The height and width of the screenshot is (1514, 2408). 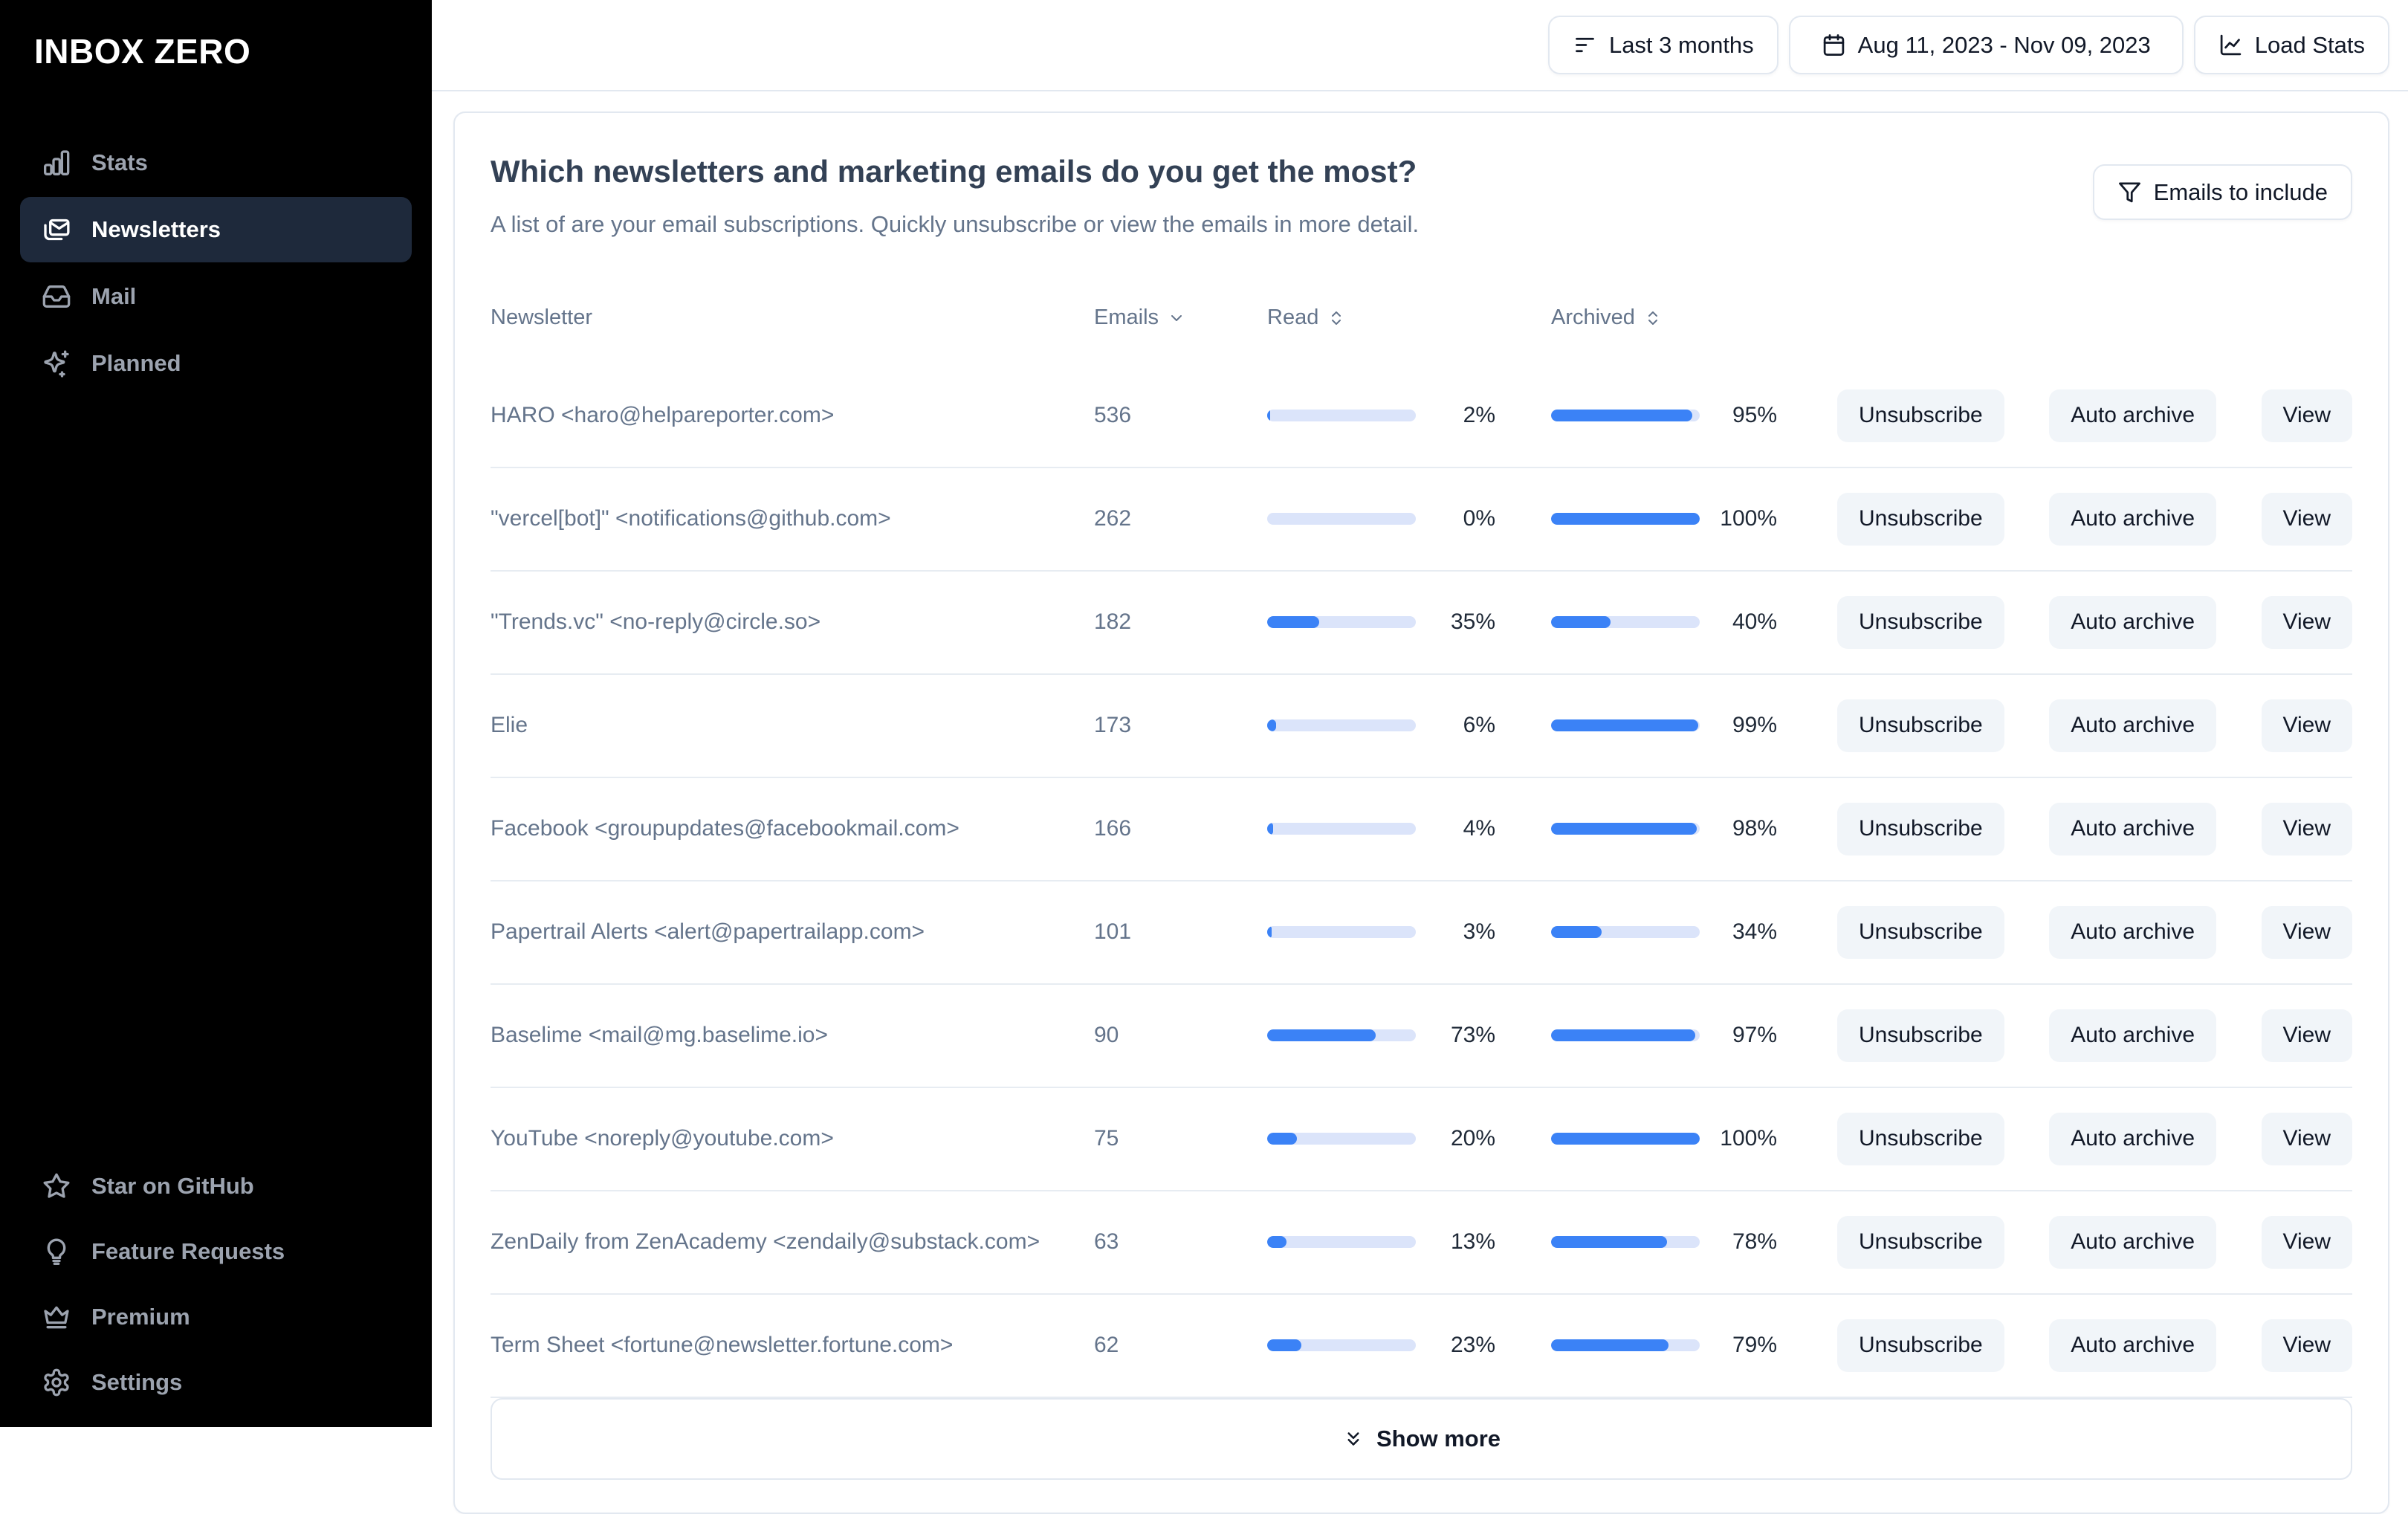 I want to click on sidebar-item-label: Premium, so click(x=141, y=1317).